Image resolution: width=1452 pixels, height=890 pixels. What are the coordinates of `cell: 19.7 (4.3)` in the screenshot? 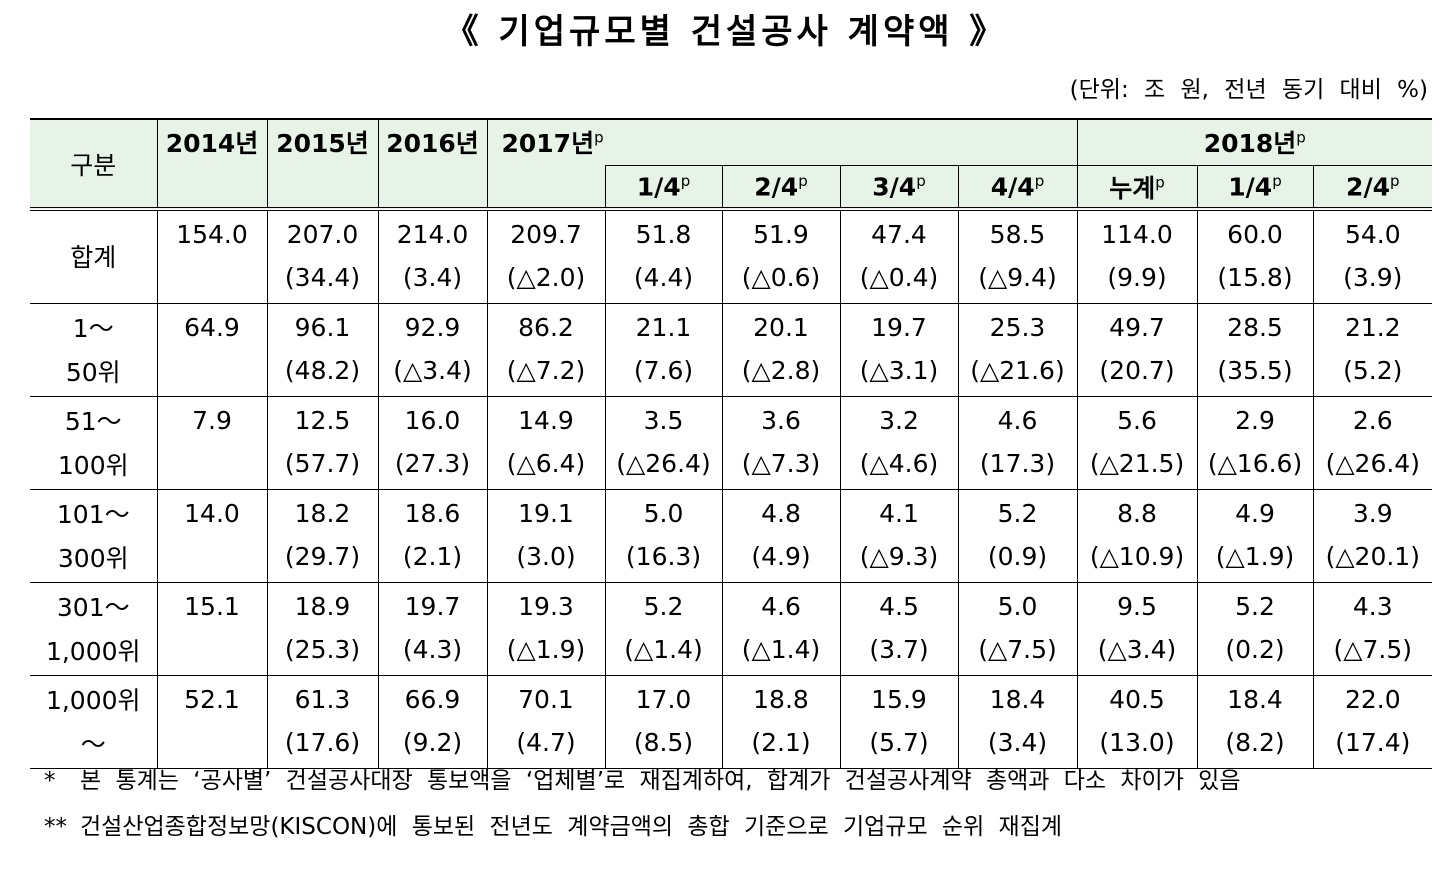 It's located at (432, 629).